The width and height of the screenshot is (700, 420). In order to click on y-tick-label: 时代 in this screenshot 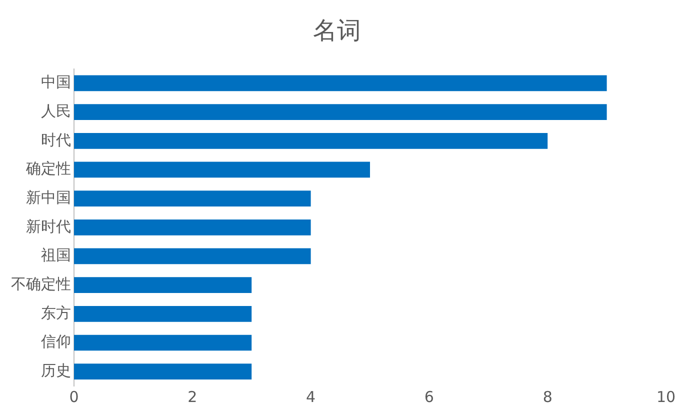, I will do `click(56, 139)`.